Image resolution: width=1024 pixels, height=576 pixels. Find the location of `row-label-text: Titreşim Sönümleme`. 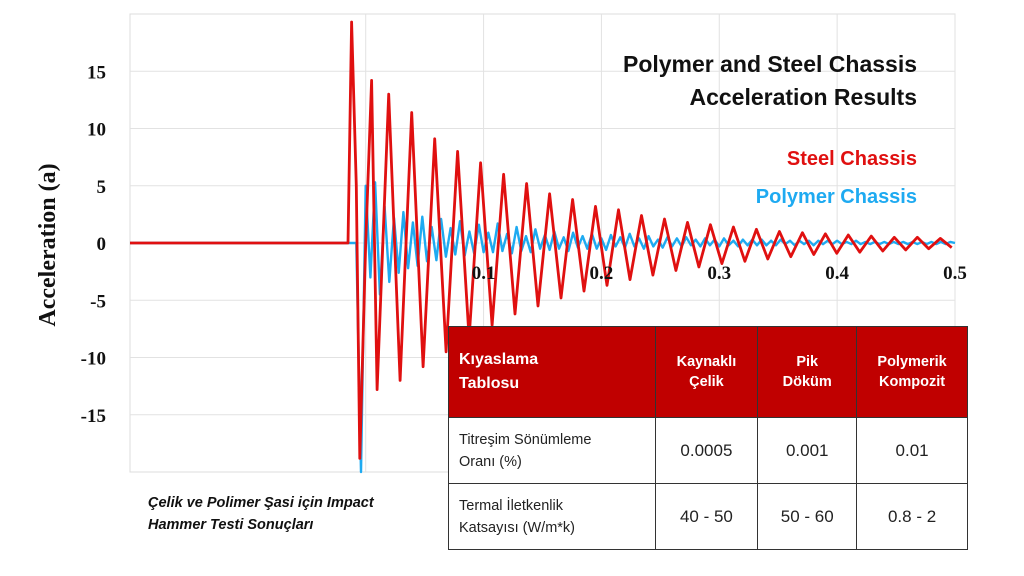

row-label-text: Titreşim Sönümleme is located at coordinates (525, 439).